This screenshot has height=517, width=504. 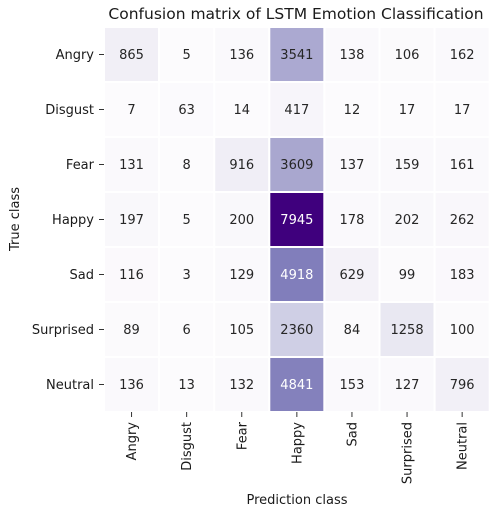 I want to click on cell-value-label: 159, so click(x=407, y=165).